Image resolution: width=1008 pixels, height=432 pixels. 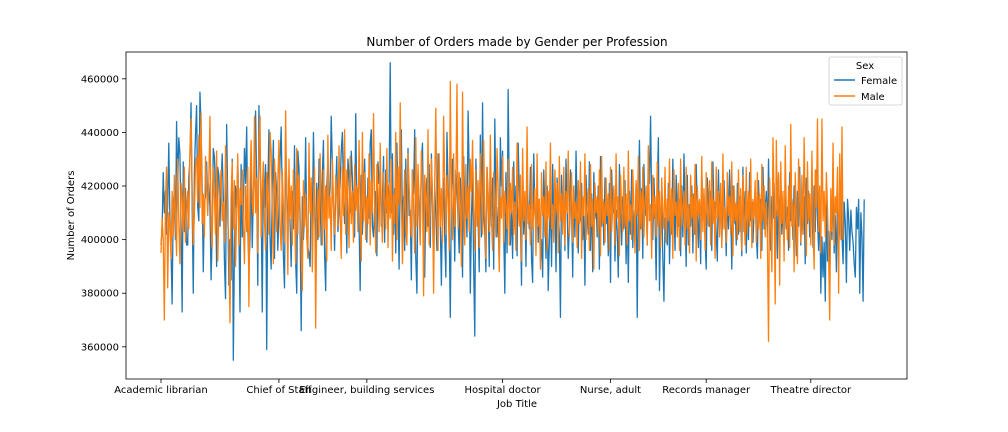 I want to click on y-tick-label: 400000, so click(x=100, y=240).